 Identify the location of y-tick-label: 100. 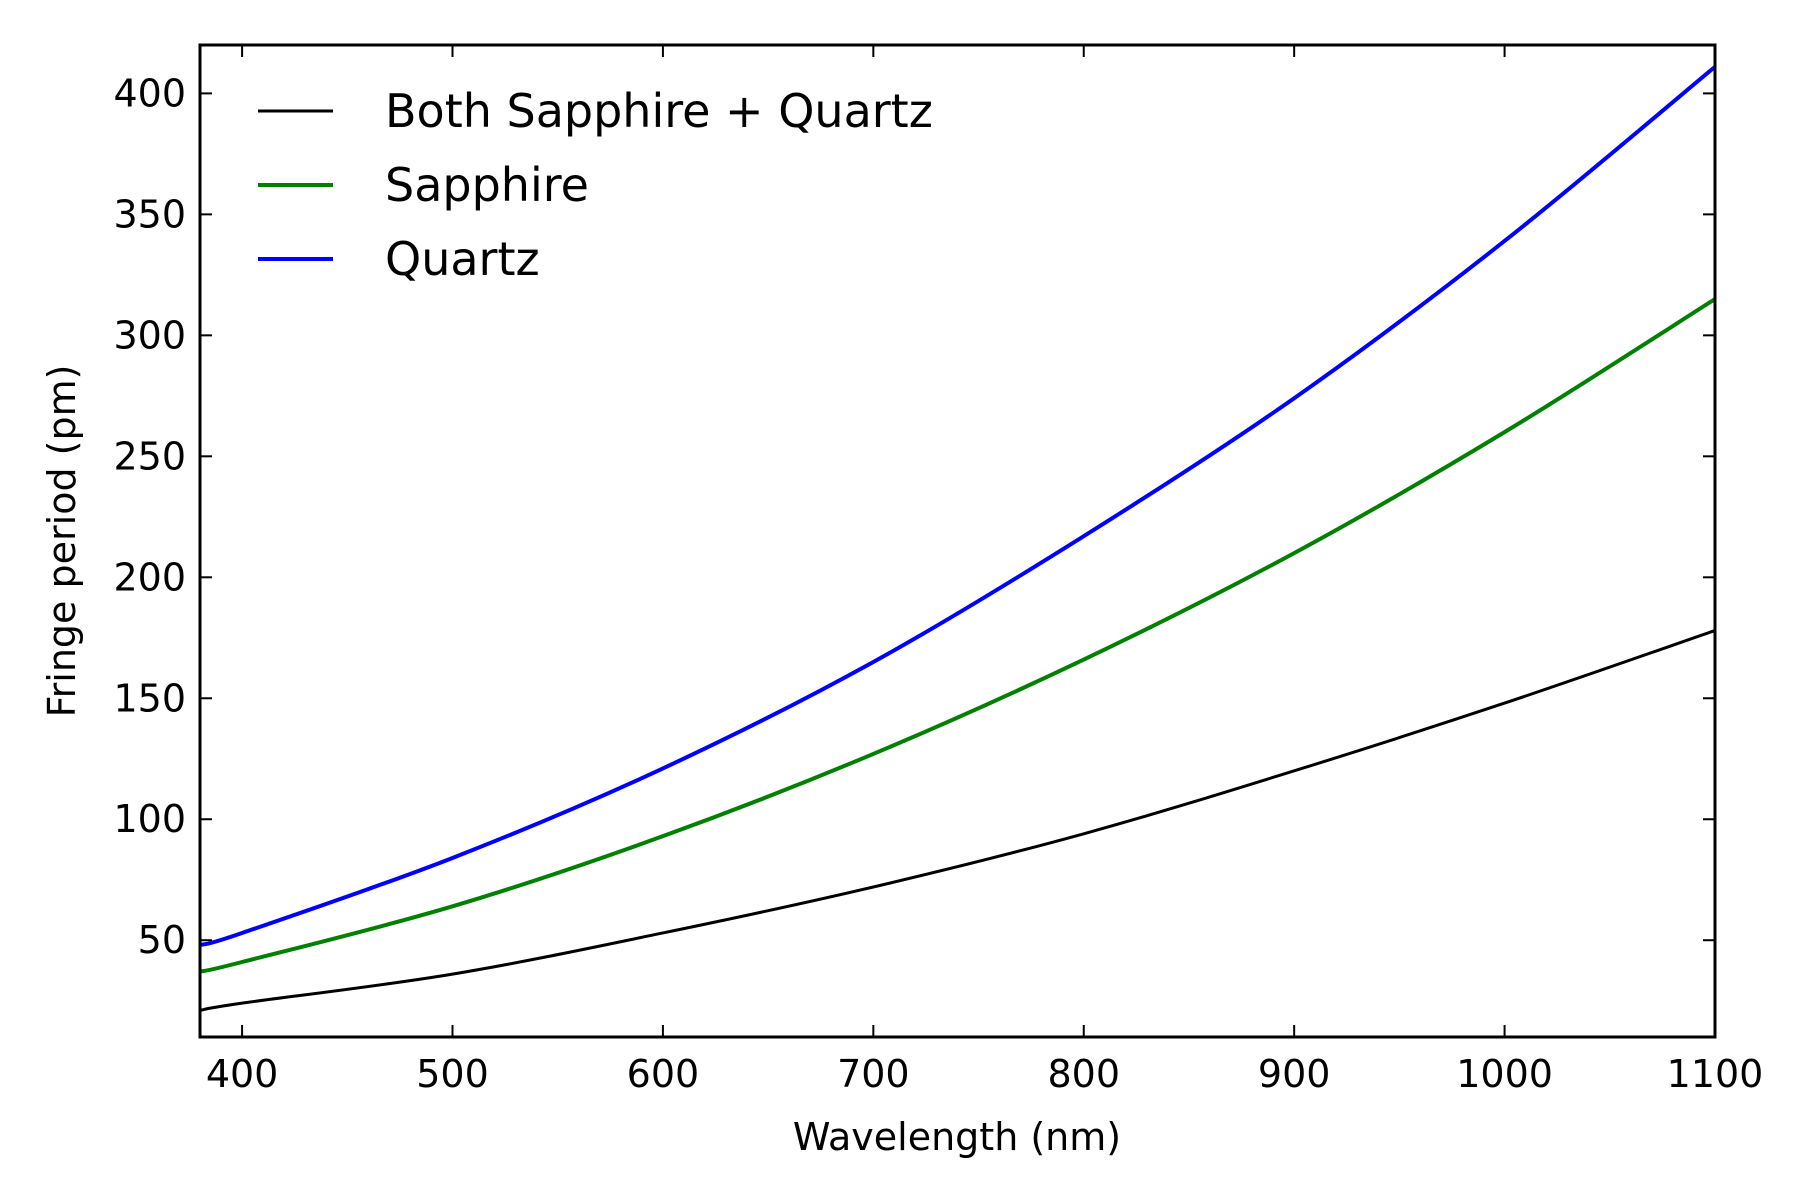
(149, 819).